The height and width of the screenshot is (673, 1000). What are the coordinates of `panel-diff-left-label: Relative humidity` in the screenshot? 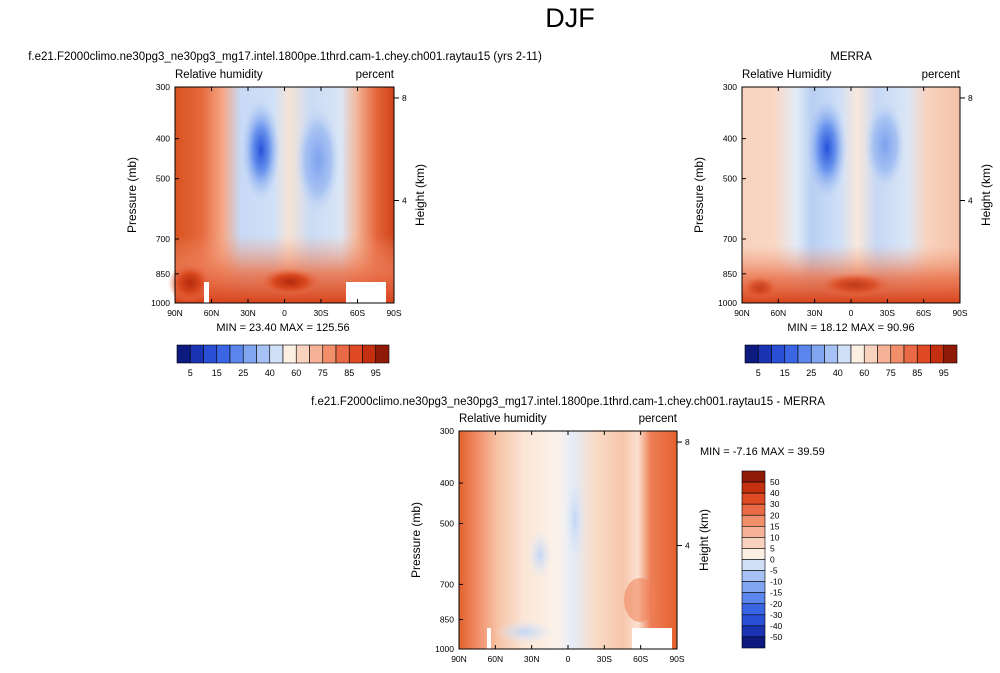 It's located at (503, 419).